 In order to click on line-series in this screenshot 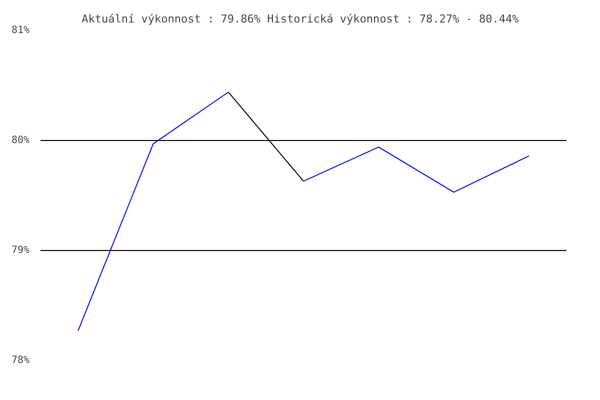, I will do `click(416, 169)`.